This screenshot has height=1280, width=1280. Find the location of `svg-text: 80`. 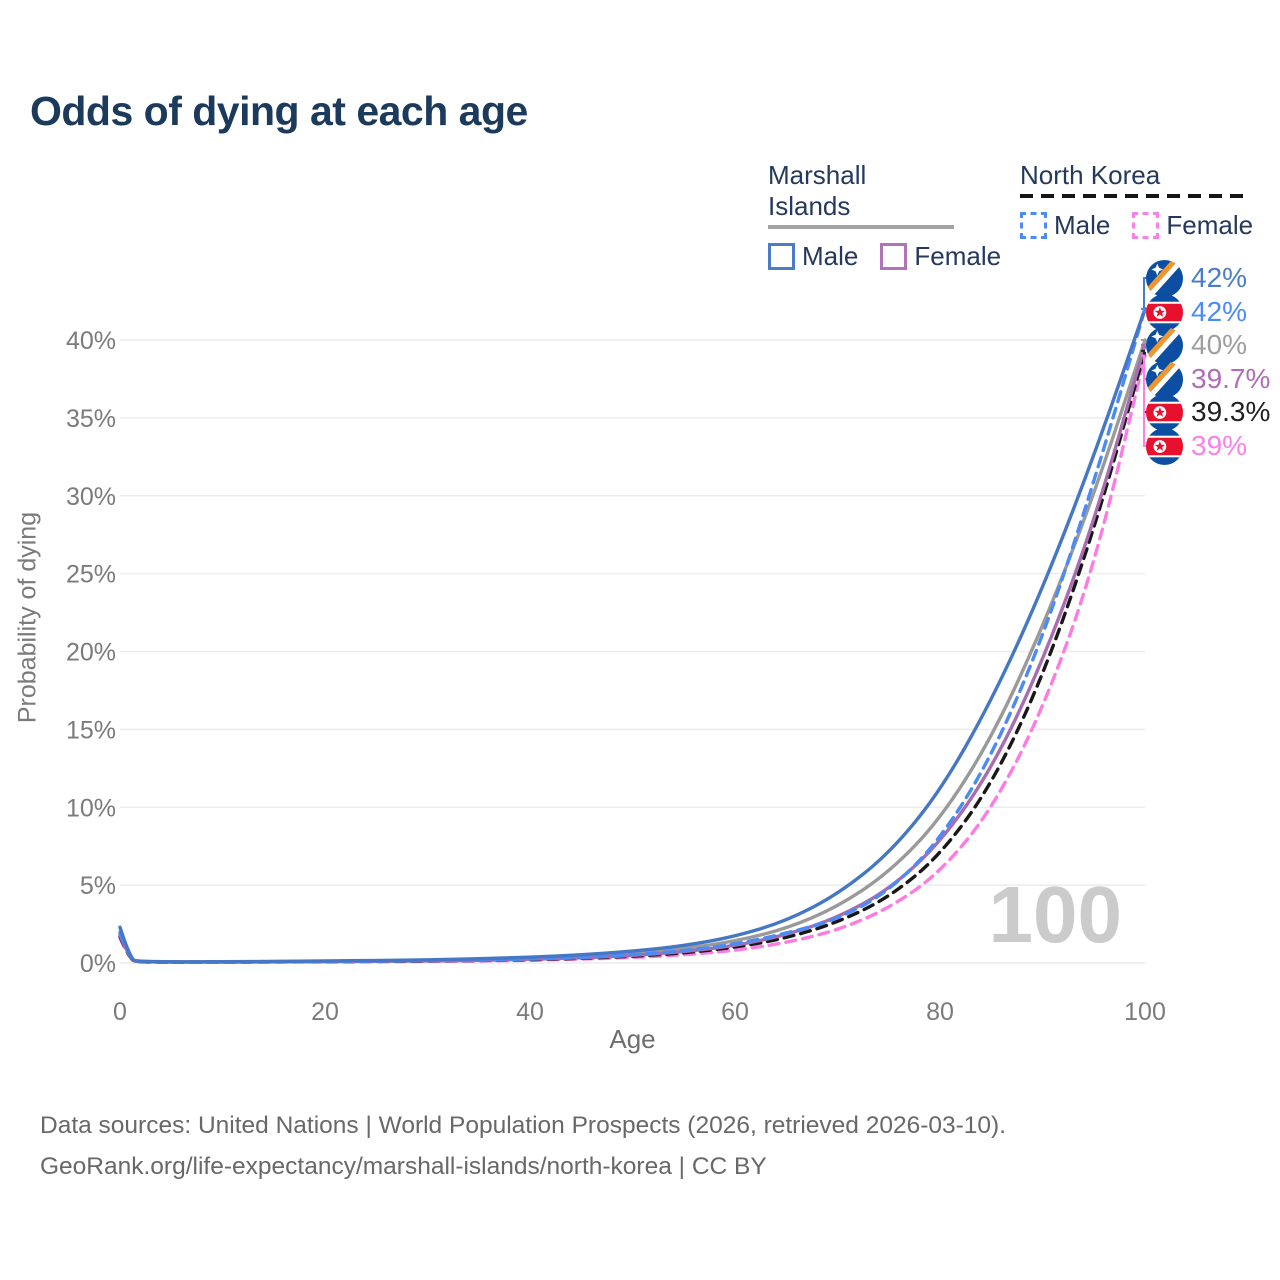

svg-text: 80 is located at coordinates (940, 1012).